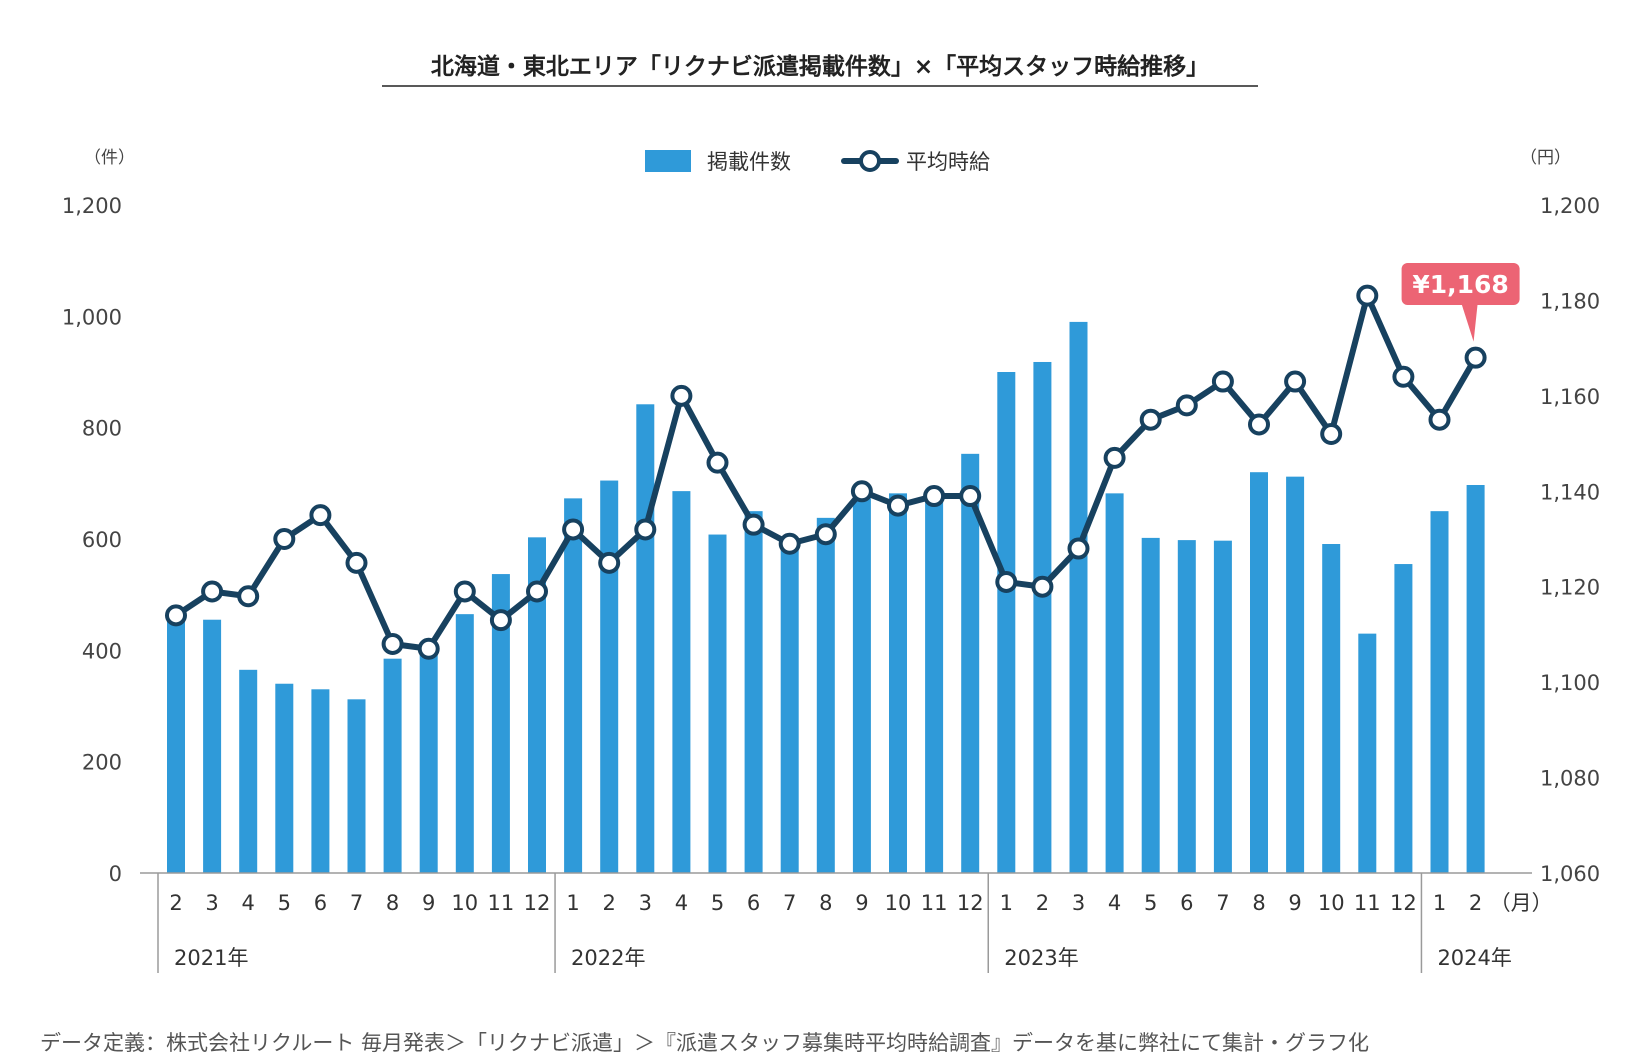 The image size is (1640, 1062). I want to click on latest-value-callout: ¥1,168, so click(1460, 302).